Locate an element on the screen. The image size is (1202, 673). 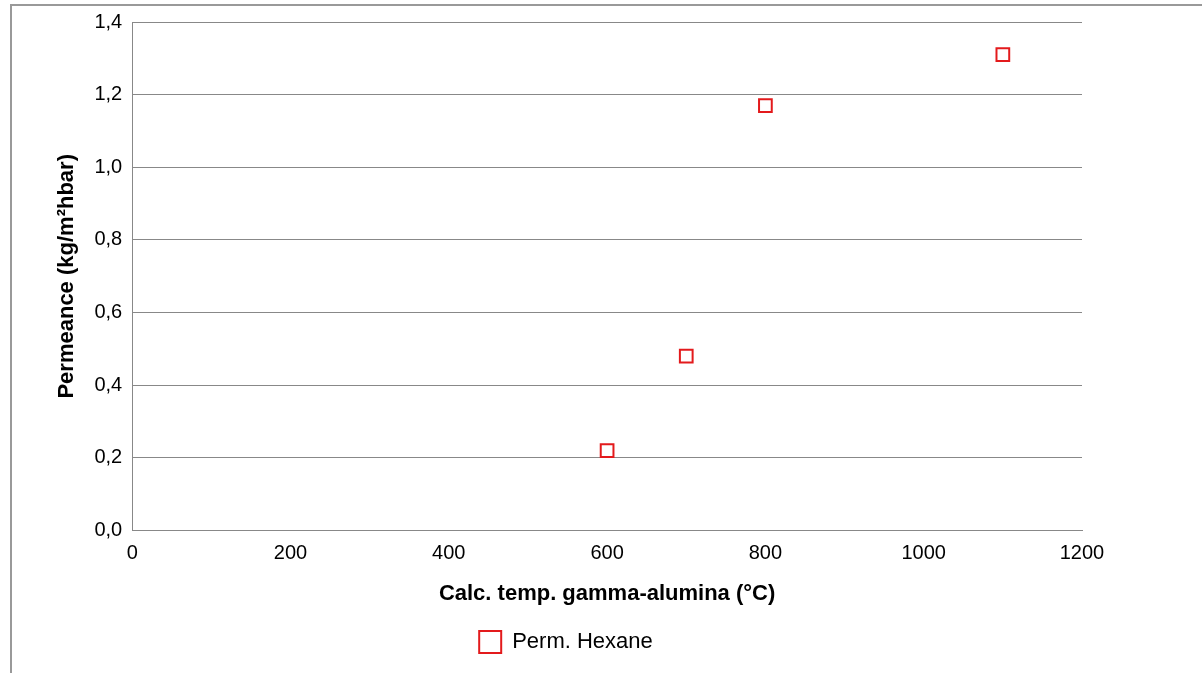
x-tick-label: 0 is located at coordinates (132, 552).